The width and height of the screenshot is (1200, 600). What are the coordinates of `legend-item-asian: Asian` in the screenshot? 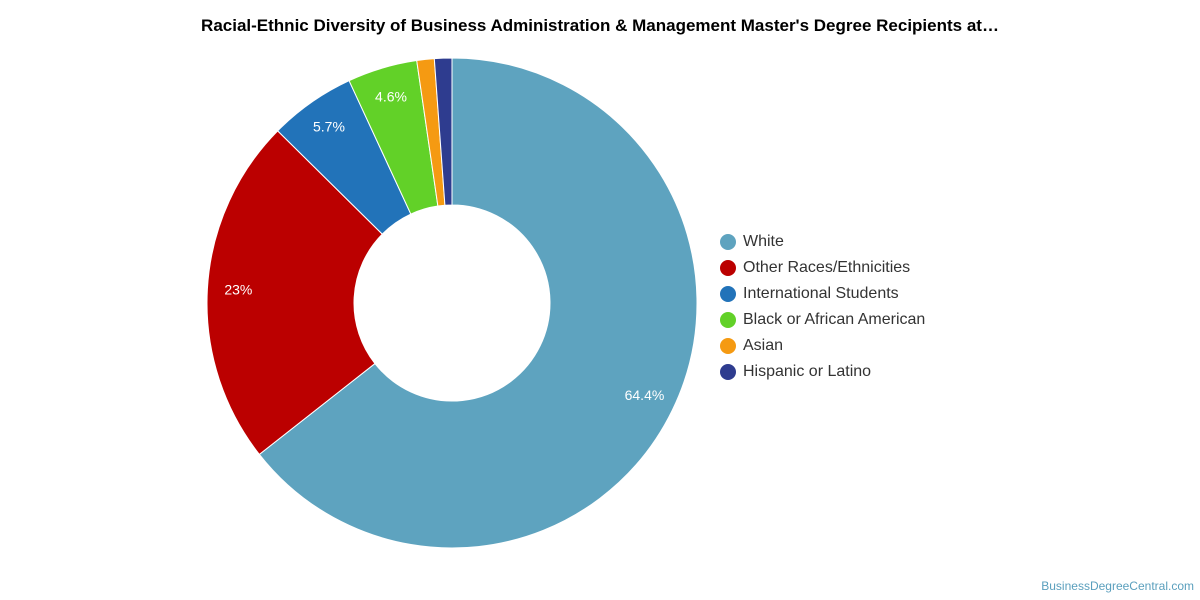 It's located at (822, 346).